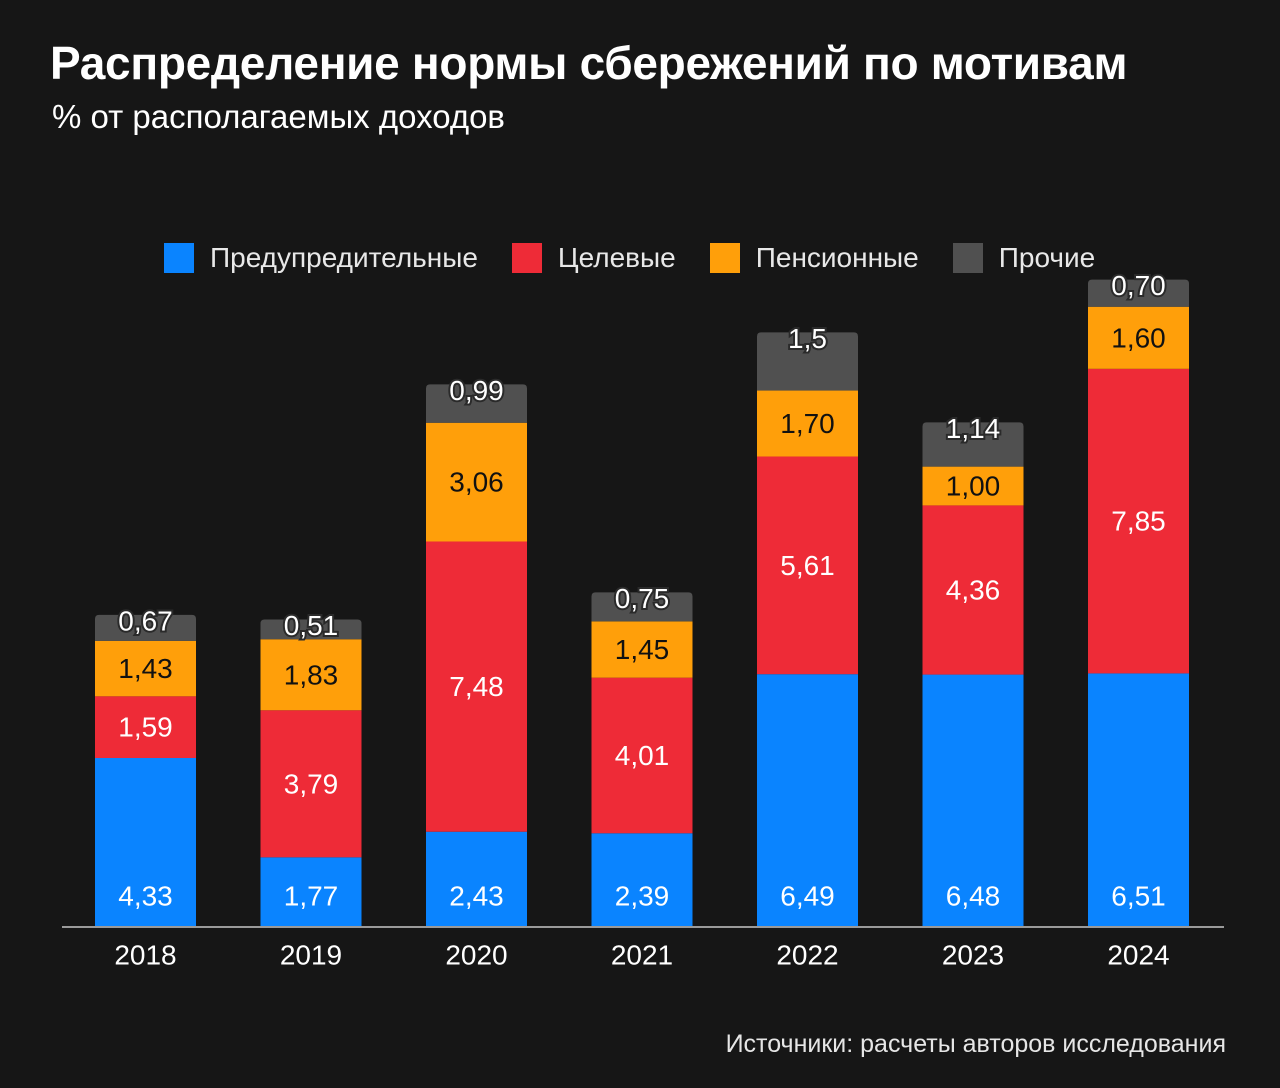 This screenshot has height=1088, width=1280. I want to click on data-label-target-2022: 5,61, so click(807, 565).